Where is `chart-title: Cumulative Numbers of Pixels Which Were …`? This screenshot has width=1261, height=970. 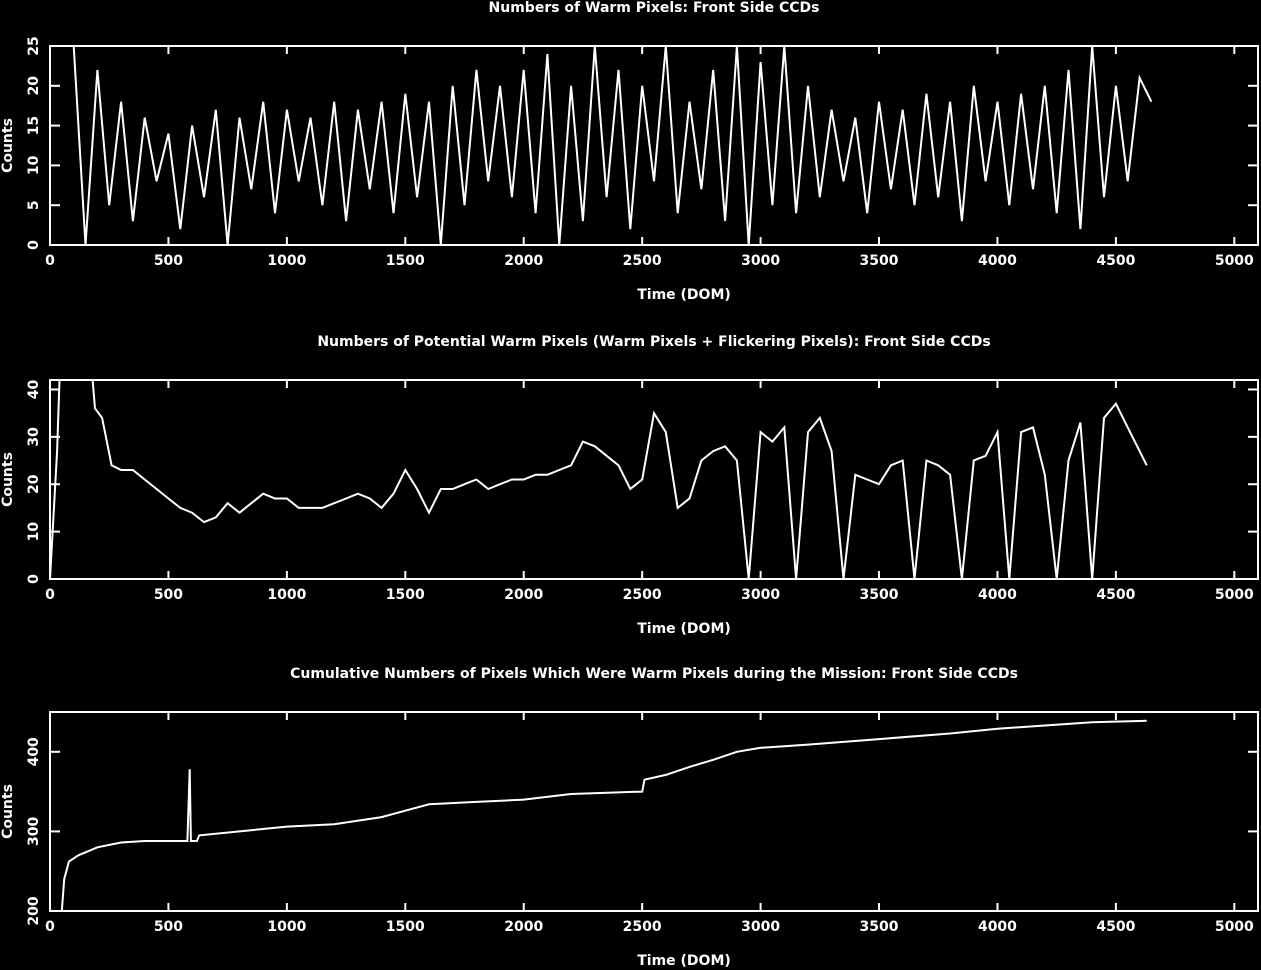 chart-title: Cumulative Numbers of Pixels Which Were … is located at coordinates (654, 674).